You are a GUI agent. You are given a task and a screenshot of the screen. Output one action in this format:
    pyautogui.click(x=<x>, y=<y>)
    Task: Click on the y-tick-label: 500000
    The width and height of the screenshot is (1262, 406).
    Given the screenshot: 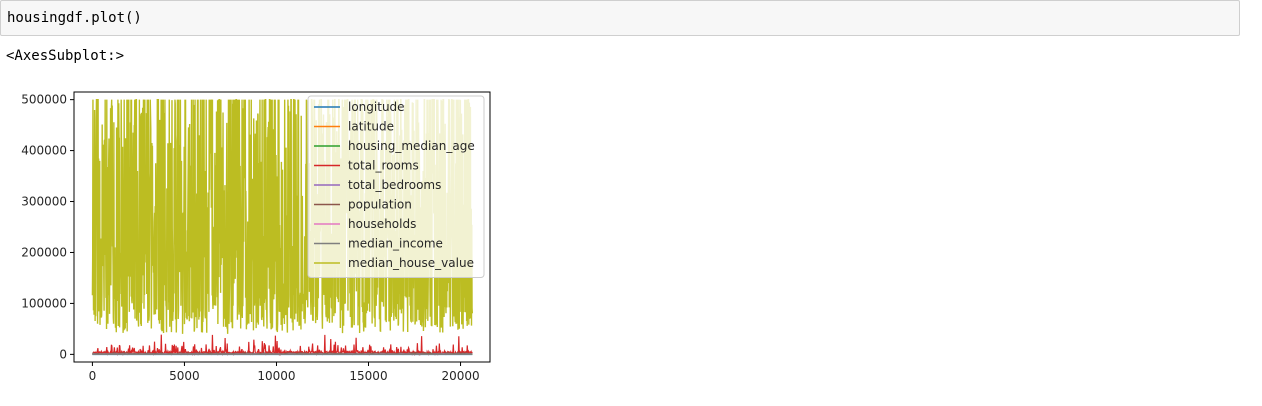 What is the action you would take?
    pyautogui.click(x=44, y=100)
    